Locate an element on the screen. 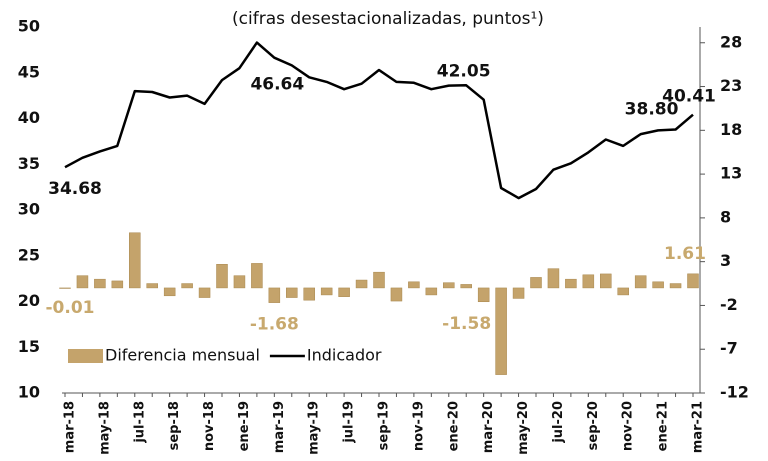  y-tick-label: 30 is located at coordinates (29, 209).